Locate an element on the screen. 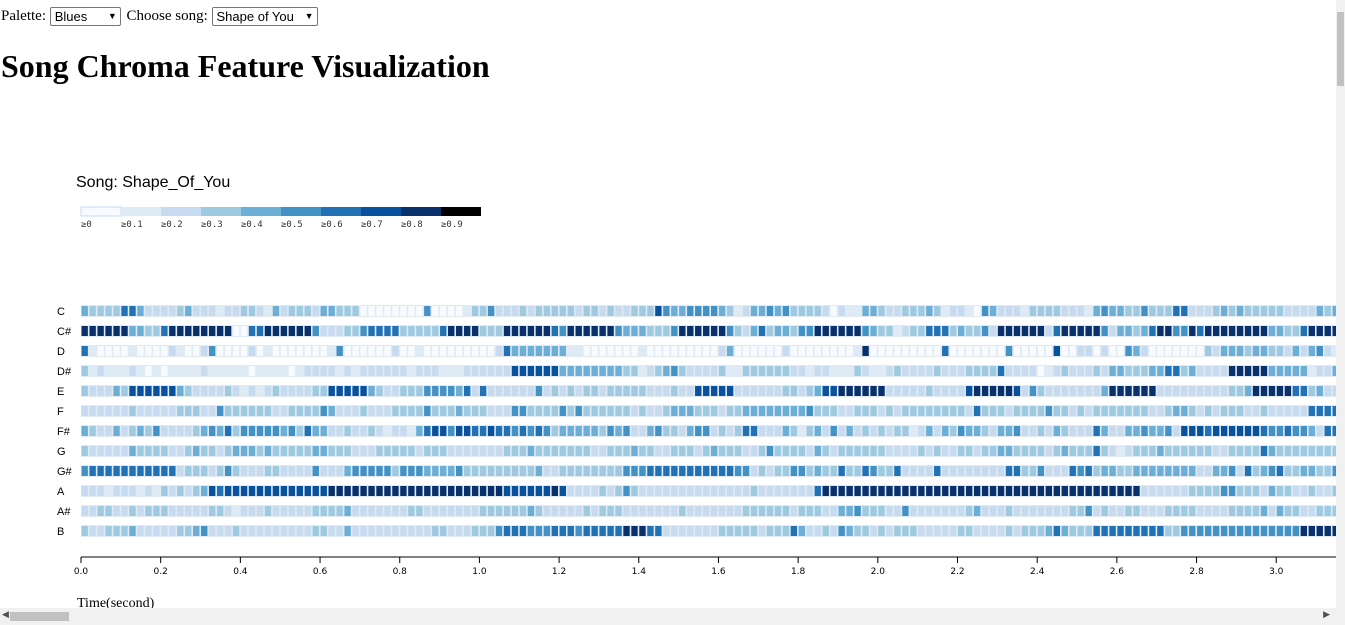 The image size is (1345, 625). pitch-label: E is located at coordinates (60, 392).